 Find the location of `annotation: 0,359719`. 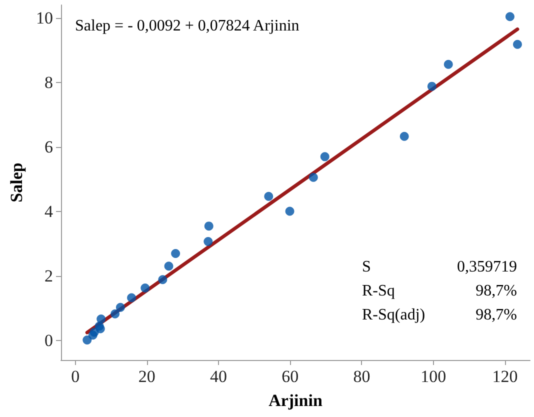

annotation: 0,359719 is located at coordinates (487, 267).